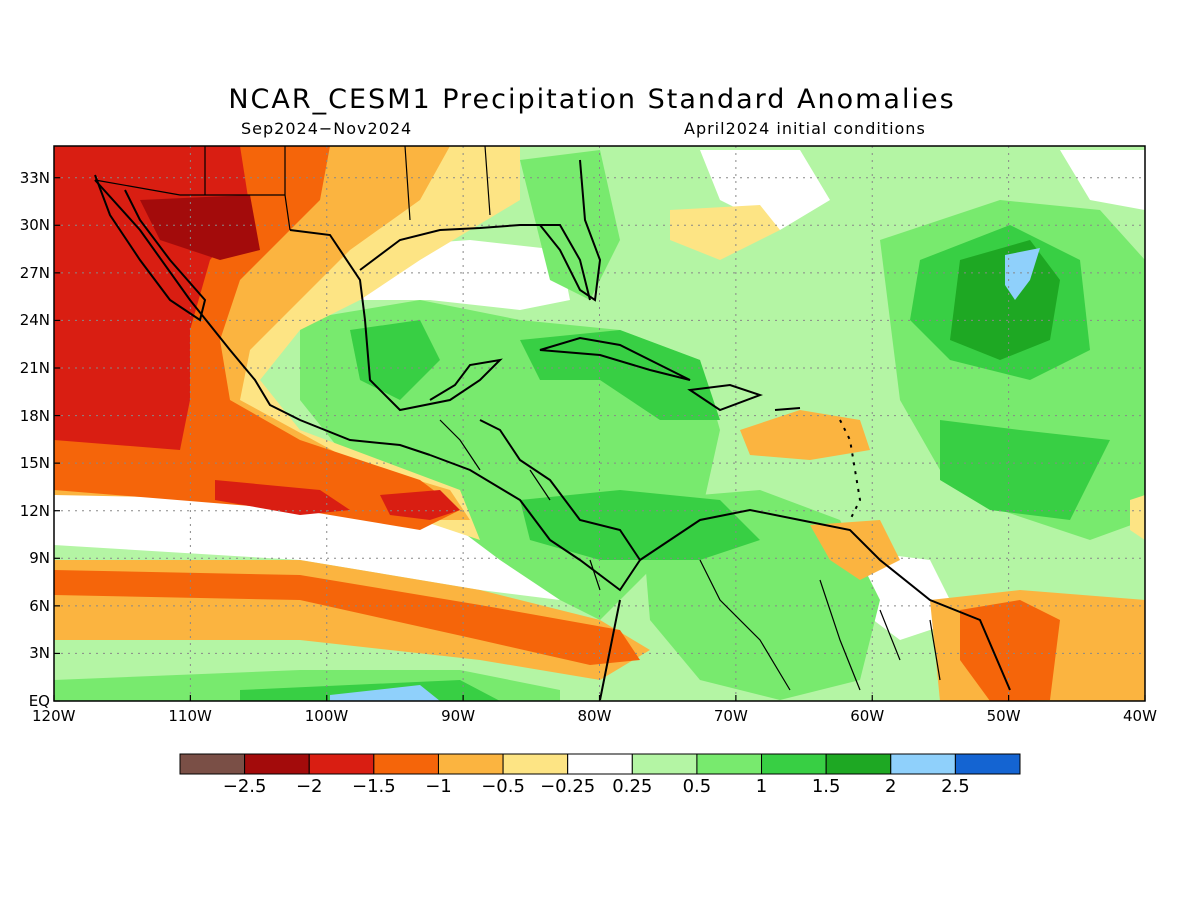 This screenshot has width=1200, height=900. Describe the element at coordinates (326, 716) in the screenshot. I see `longitude-label: 100W` at that location.